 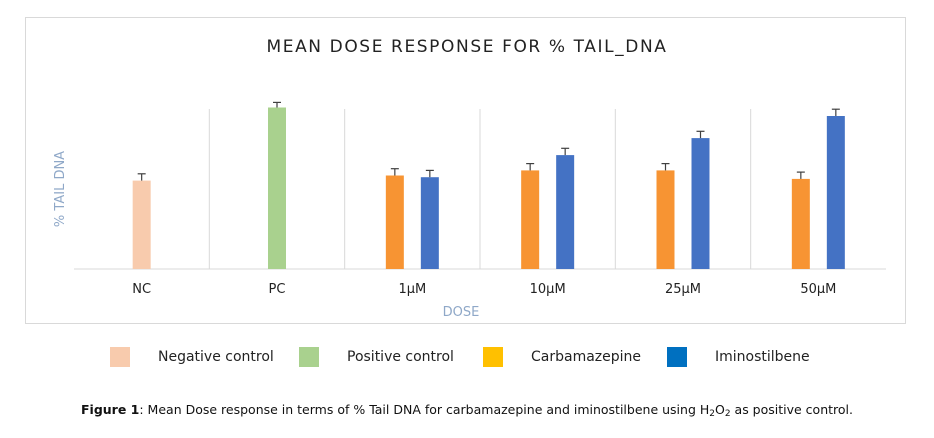 I want to click on legend-label-carbamazepine: Carbamazepine, so click(x=586, y=357).